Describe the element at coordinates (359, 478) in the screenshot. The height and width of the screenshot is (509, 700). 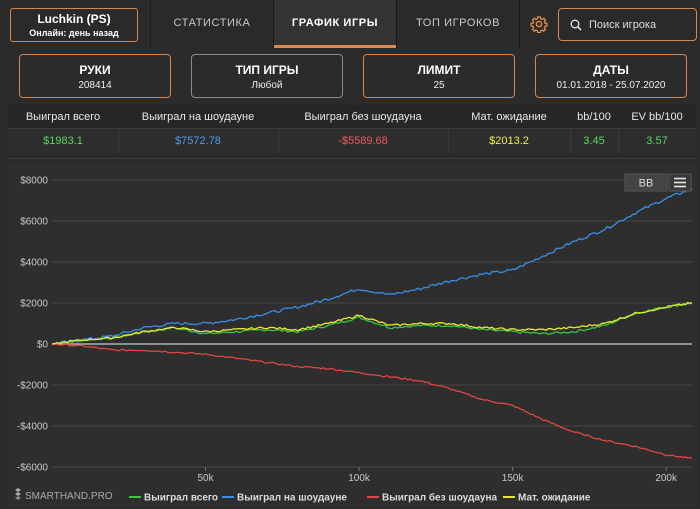
I see `x-tick-label: 100k` at that location.